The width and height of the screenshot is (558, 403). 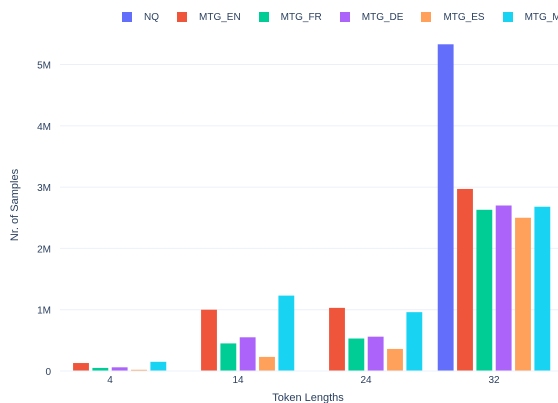 What do you see at coordinates (44, 249) in the screenshot?
I see `y-tick-label: 2M` at bounding box center [44, 249].